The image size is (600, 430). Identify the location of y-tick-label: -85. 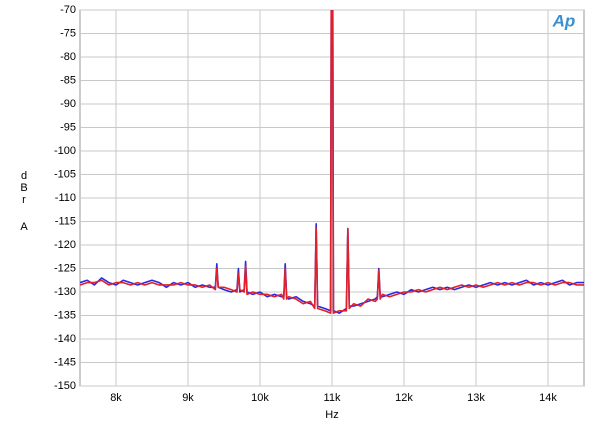
(68, 80).